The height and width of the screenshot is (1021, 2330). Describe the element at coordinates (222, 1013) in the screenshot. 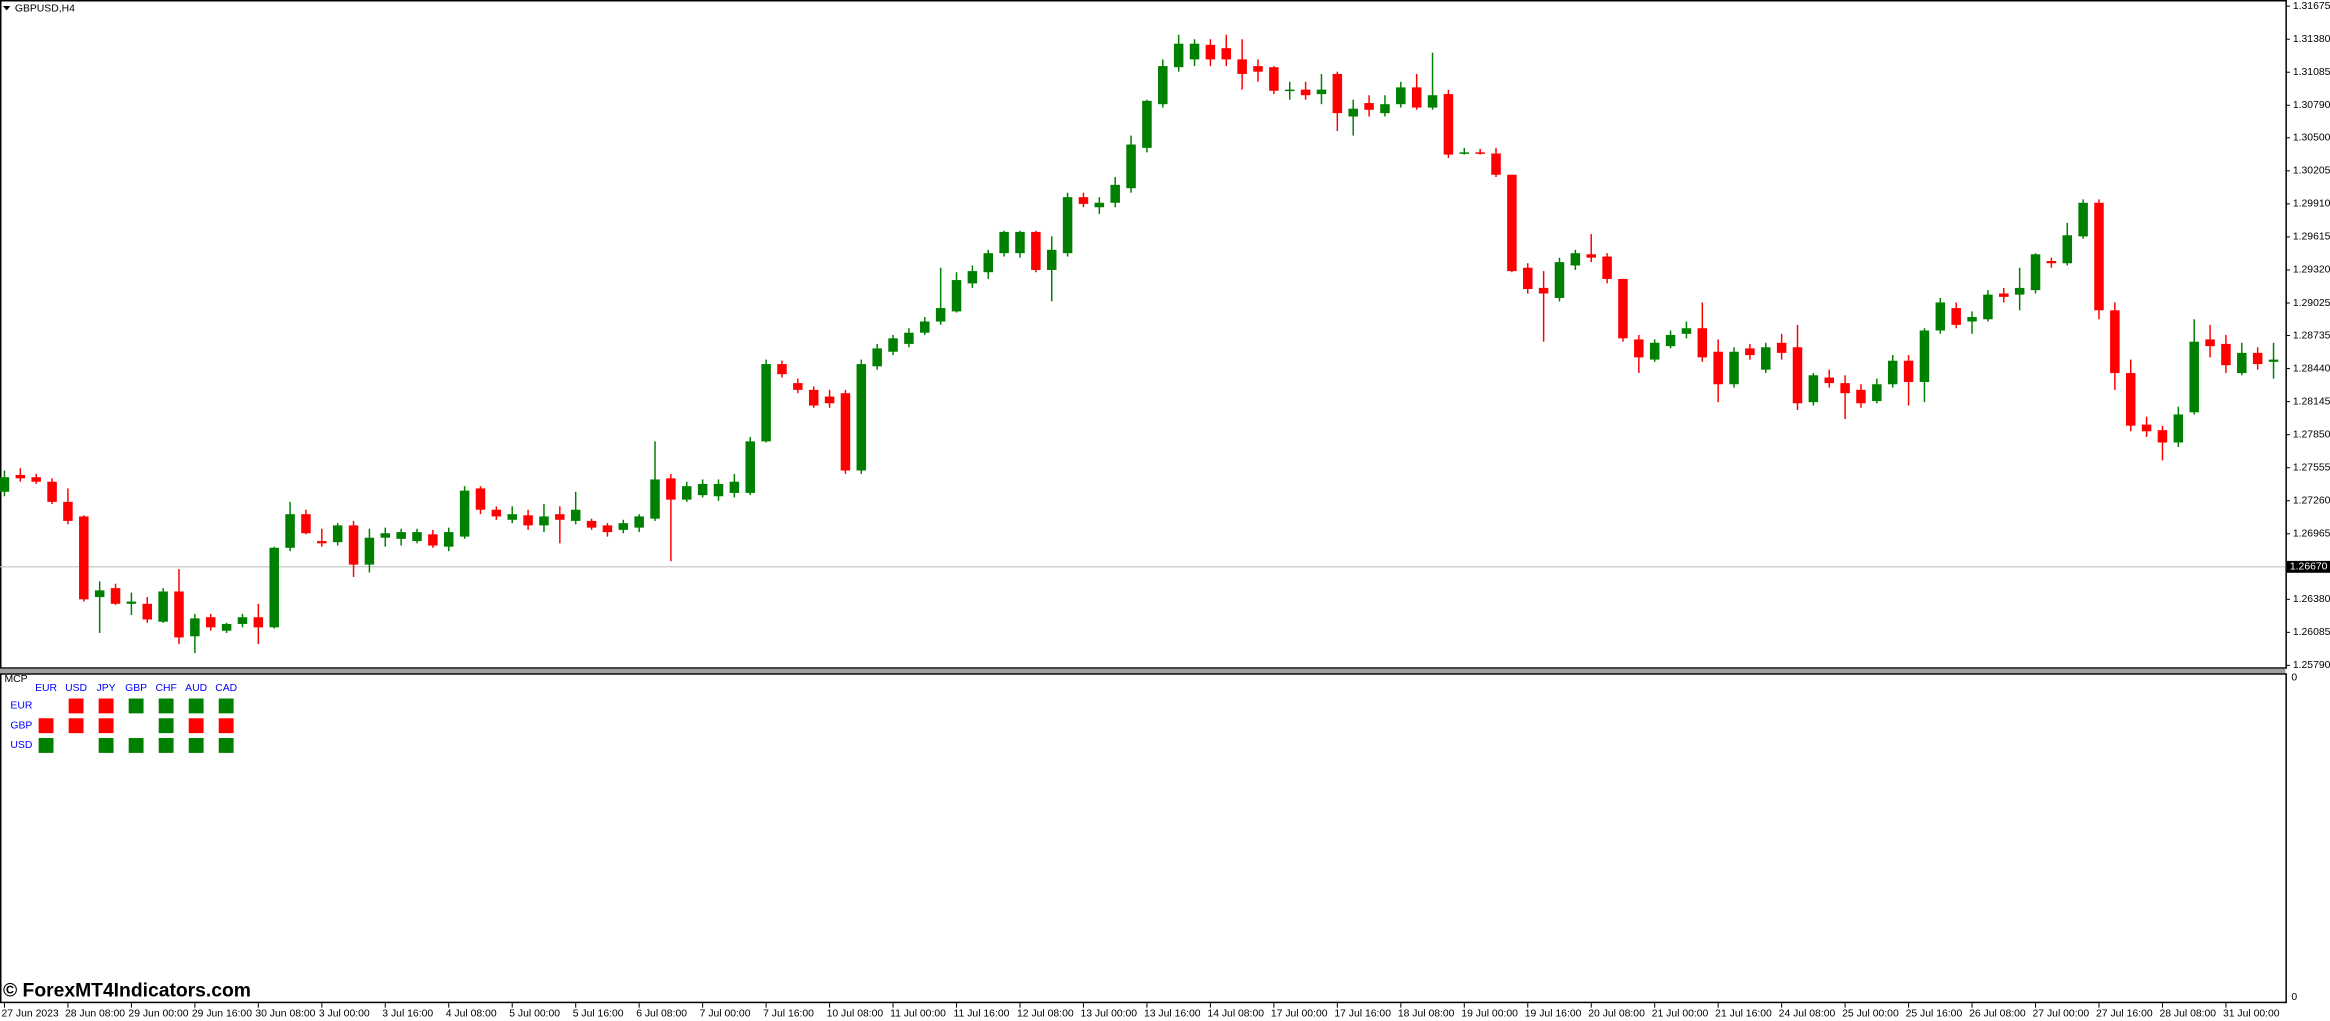

I see `x-tick-label: 29 Jun 16:00` at that location.